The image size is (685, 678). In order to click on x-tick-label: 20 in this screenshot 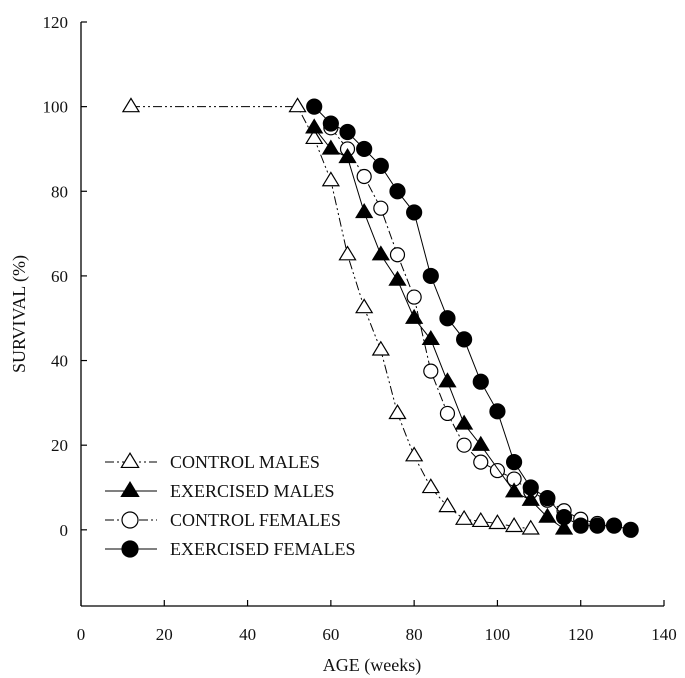, I will do `click(164, 634)`.